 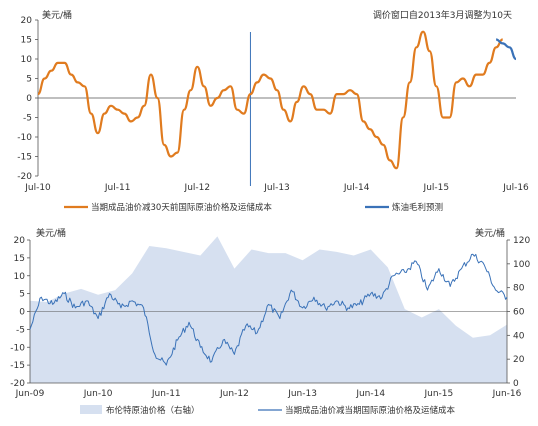 What do you see at coordinates (26, 41) in the screenshot?
I see `top-y-tick-label: 15` at bounding box center [26, 41].